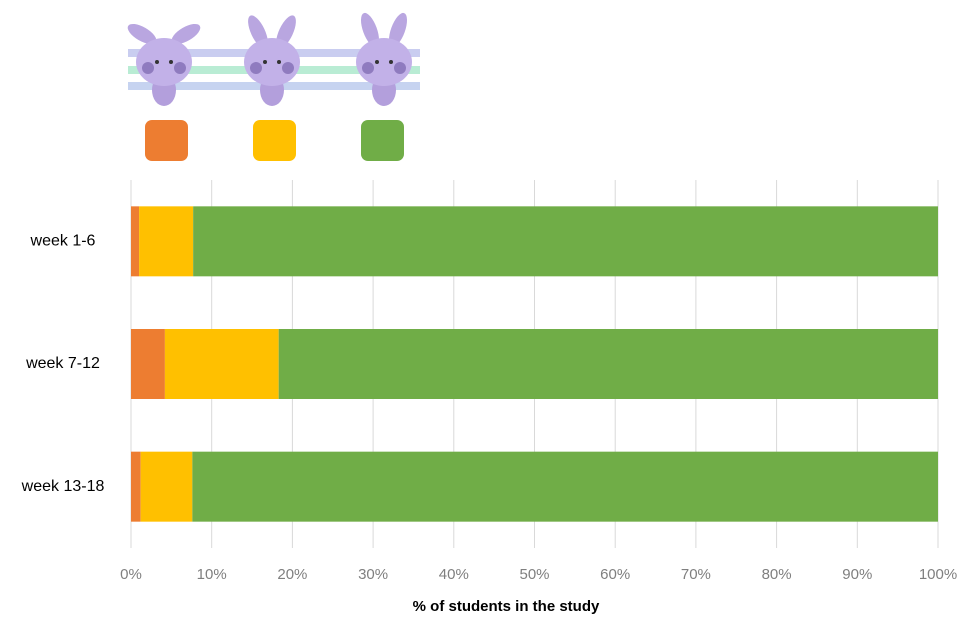 The height and width of the screenshot is (619, 965). What do you see at coordinates (63, 486) in the screenshot?
I see `y-tick-label: week 13-18` at bounding box center [63, 486].